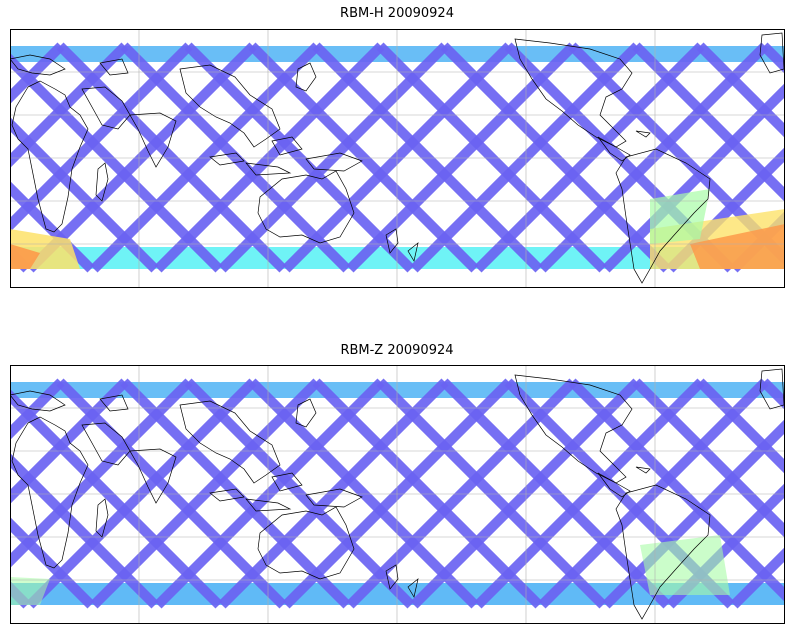 The image size is (794, 633). What do you see at coordinates (30, 591) in the screenshot?
I see `anomaly-region-west` at bounding box center [30, 591].